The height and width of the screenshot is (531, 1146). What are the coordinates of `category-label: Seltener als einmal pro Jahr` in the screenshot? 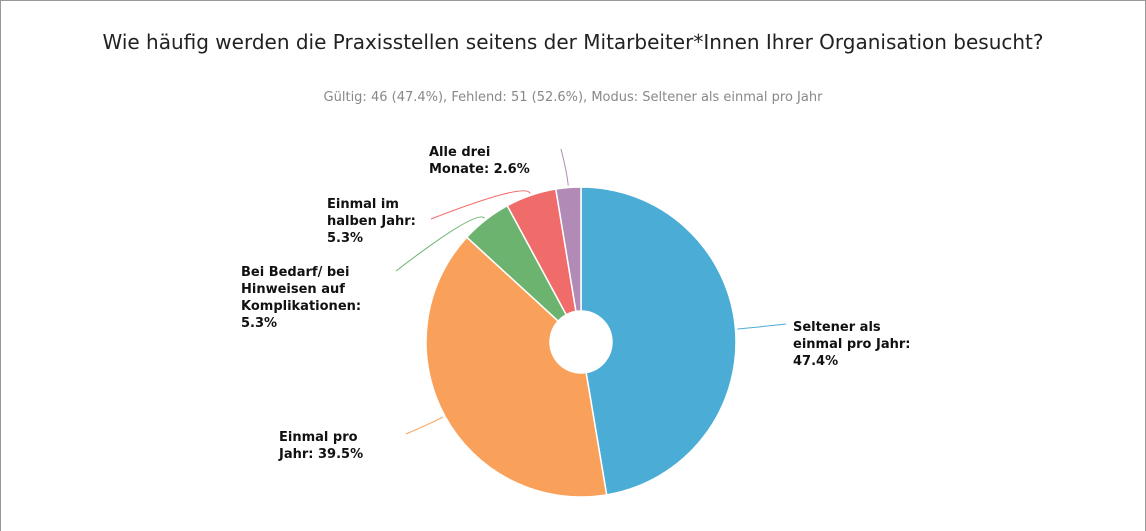 It's located at (851, 336).